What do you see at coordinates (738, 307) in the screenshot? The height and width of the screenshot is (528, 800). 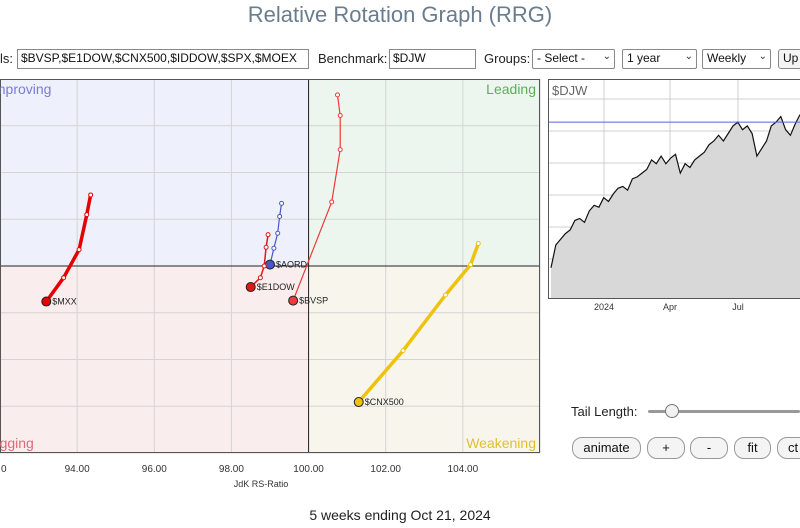 I see `price-x-tick-label: Jul` at bounding box center [738, 307].